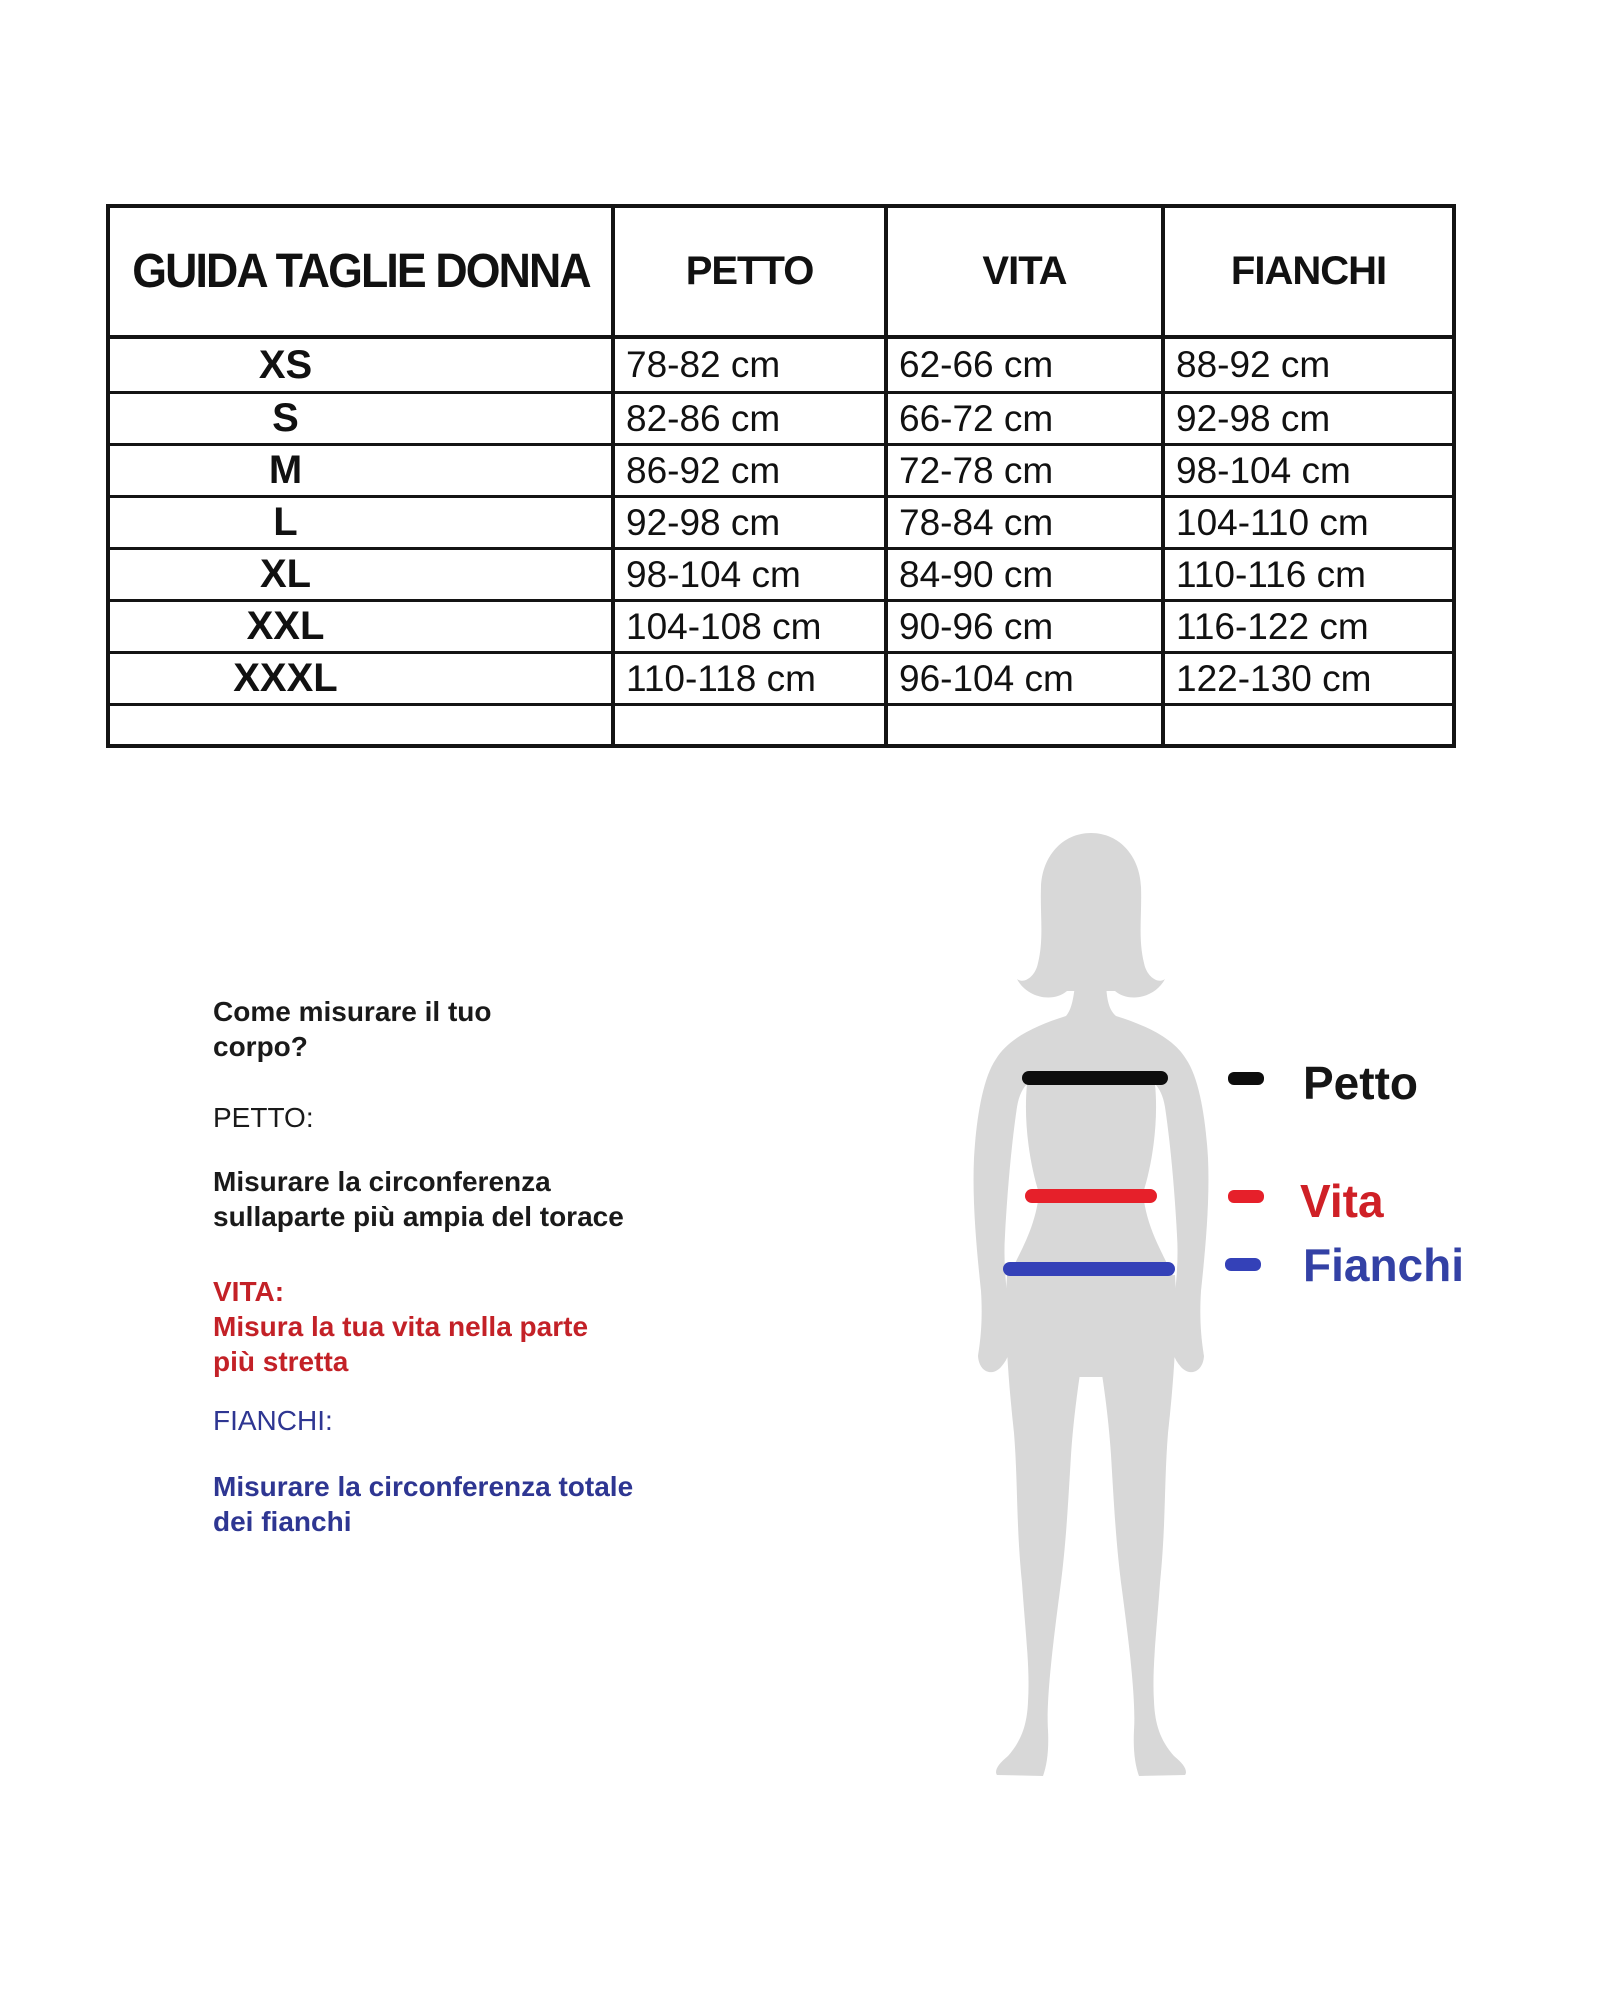 The height and width of the screenshot is (2000, 1600). Describe the element at coordinates (751, 470) in the screenshot. I see `petto-value: 86-92 cm` at that location.